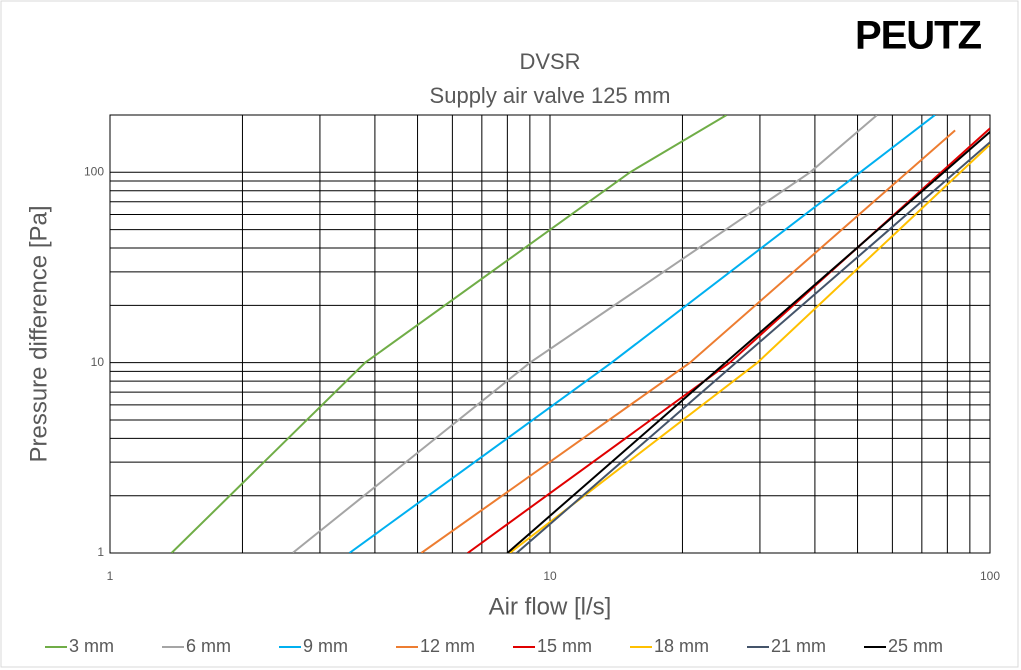 Image resolution: width=1021 pixels, height=670 pixels. Describe the element at coordinates (100, 552) in the screenshot. I see `y-tick-label: 1` at that location.